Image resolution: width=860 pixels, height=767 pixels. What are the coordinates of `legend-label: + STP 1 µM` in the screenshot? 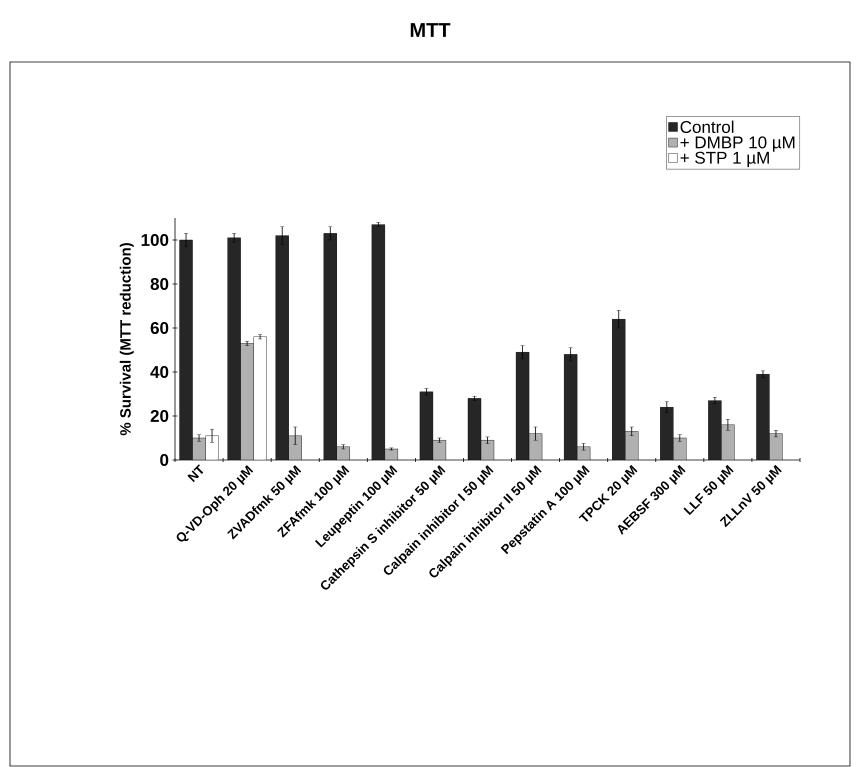 It's located at (724, 160).